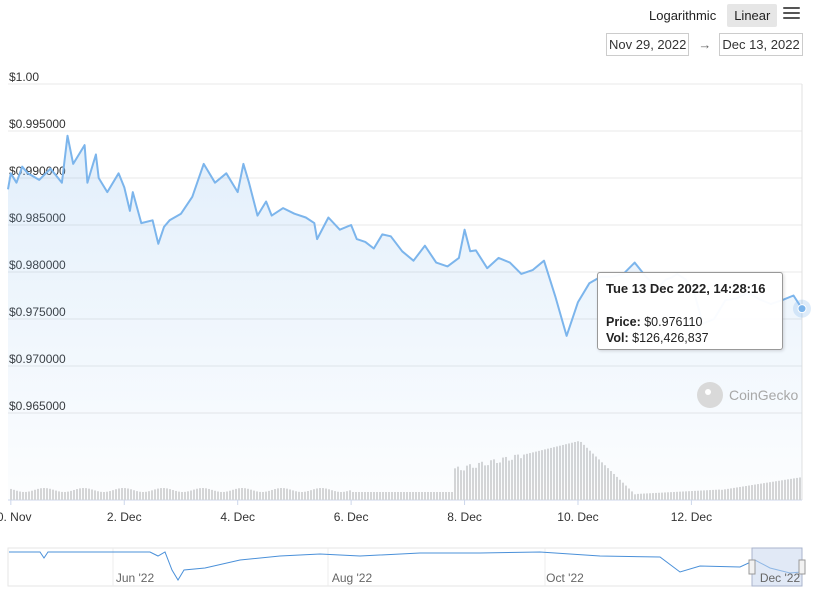  Describe the element at coordinates (752, 15) in the screenshot. I see `linear-button: Linear` at that location.